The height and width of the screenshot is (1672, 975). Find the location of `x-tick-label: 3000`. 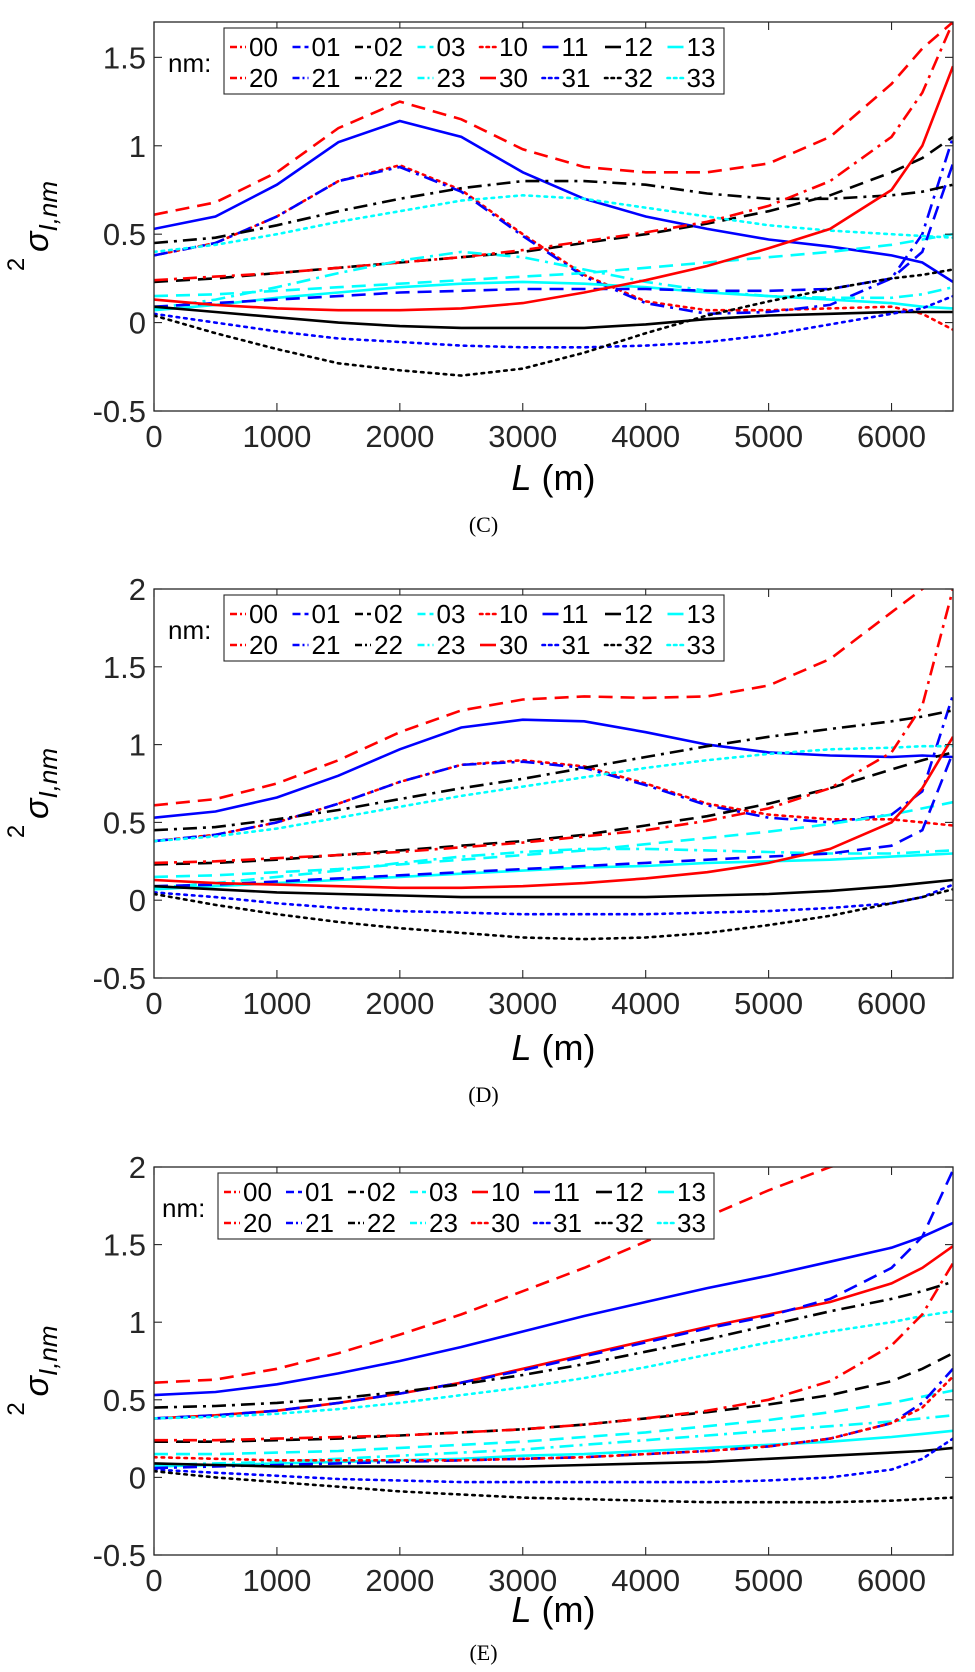

x-tick-label: 3000 is located at coordinates (522, 1003).